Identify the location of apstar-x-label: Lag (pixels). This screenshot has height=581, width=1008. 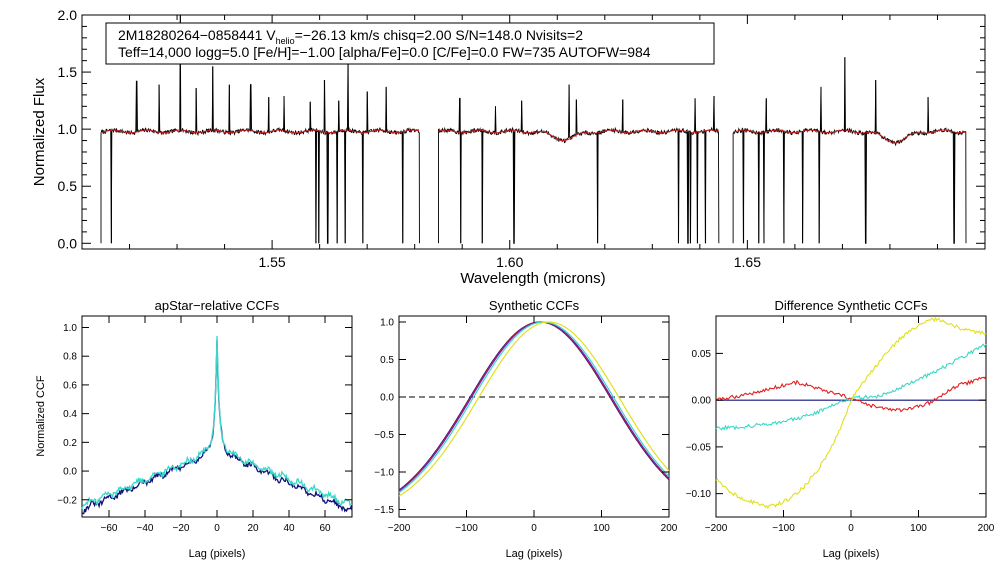
(217, 554).